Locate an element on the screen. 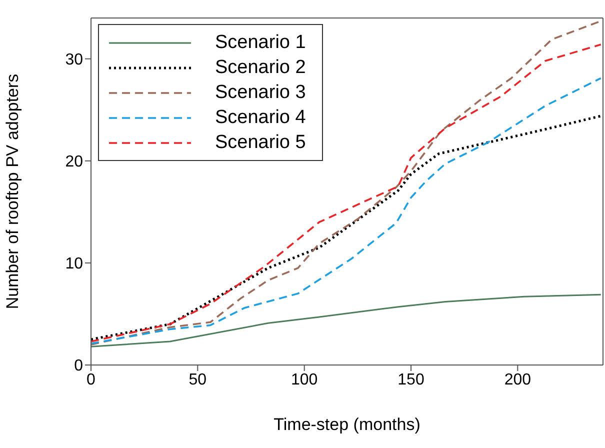 This screenshot has height=448, width=605. x-tick-label: 150 is located at coordinates (411, 379).